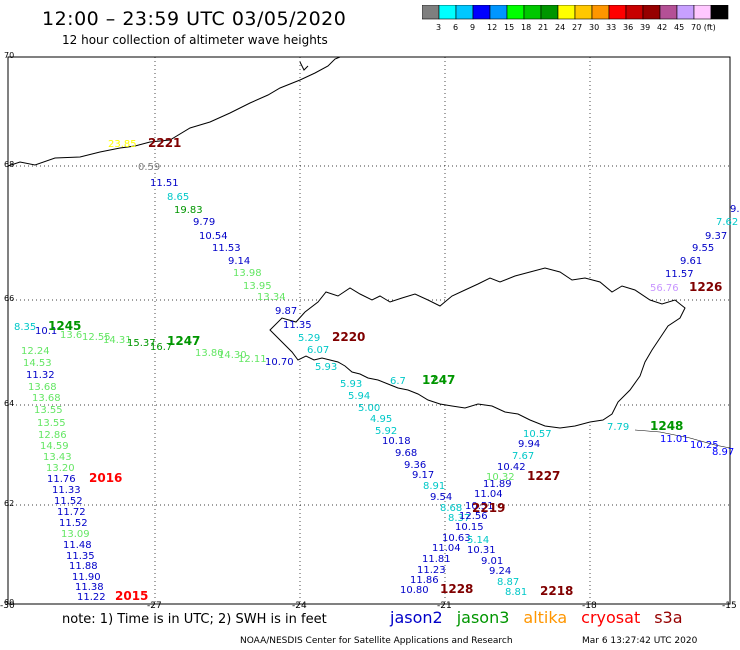 The height and width of the screenshot is (650, 740). I want to click on colorbar-swatch, so click(719, 12).